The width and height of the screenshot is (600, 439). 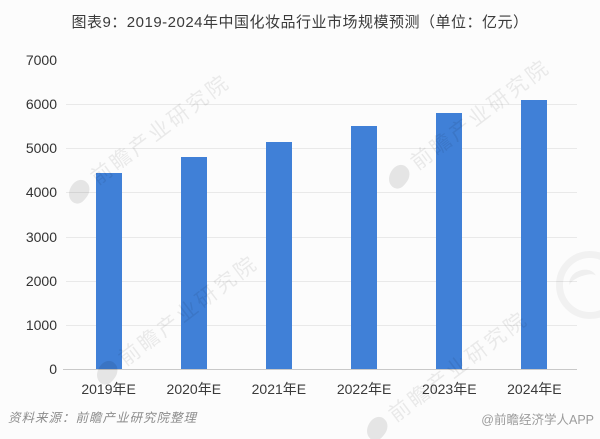 I want to click on bar-2019年E, so click(x=108, y=270).